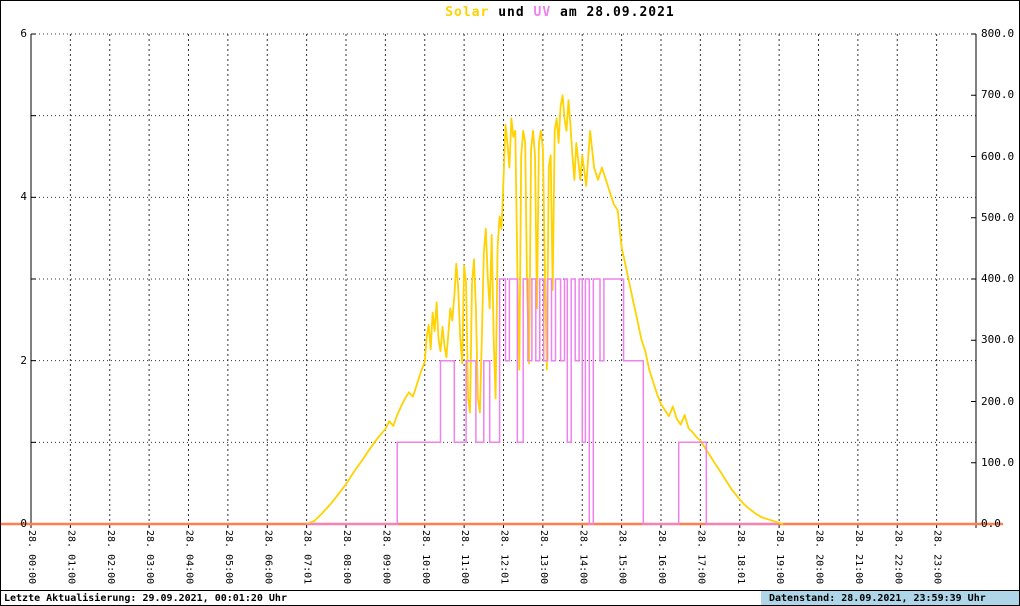 This screenshot has height=606, width=1020. What do you see at coordinates (467, 12) in the screenshot?
I see `title-solar-label: Solar` at bounding box center [467, 12].